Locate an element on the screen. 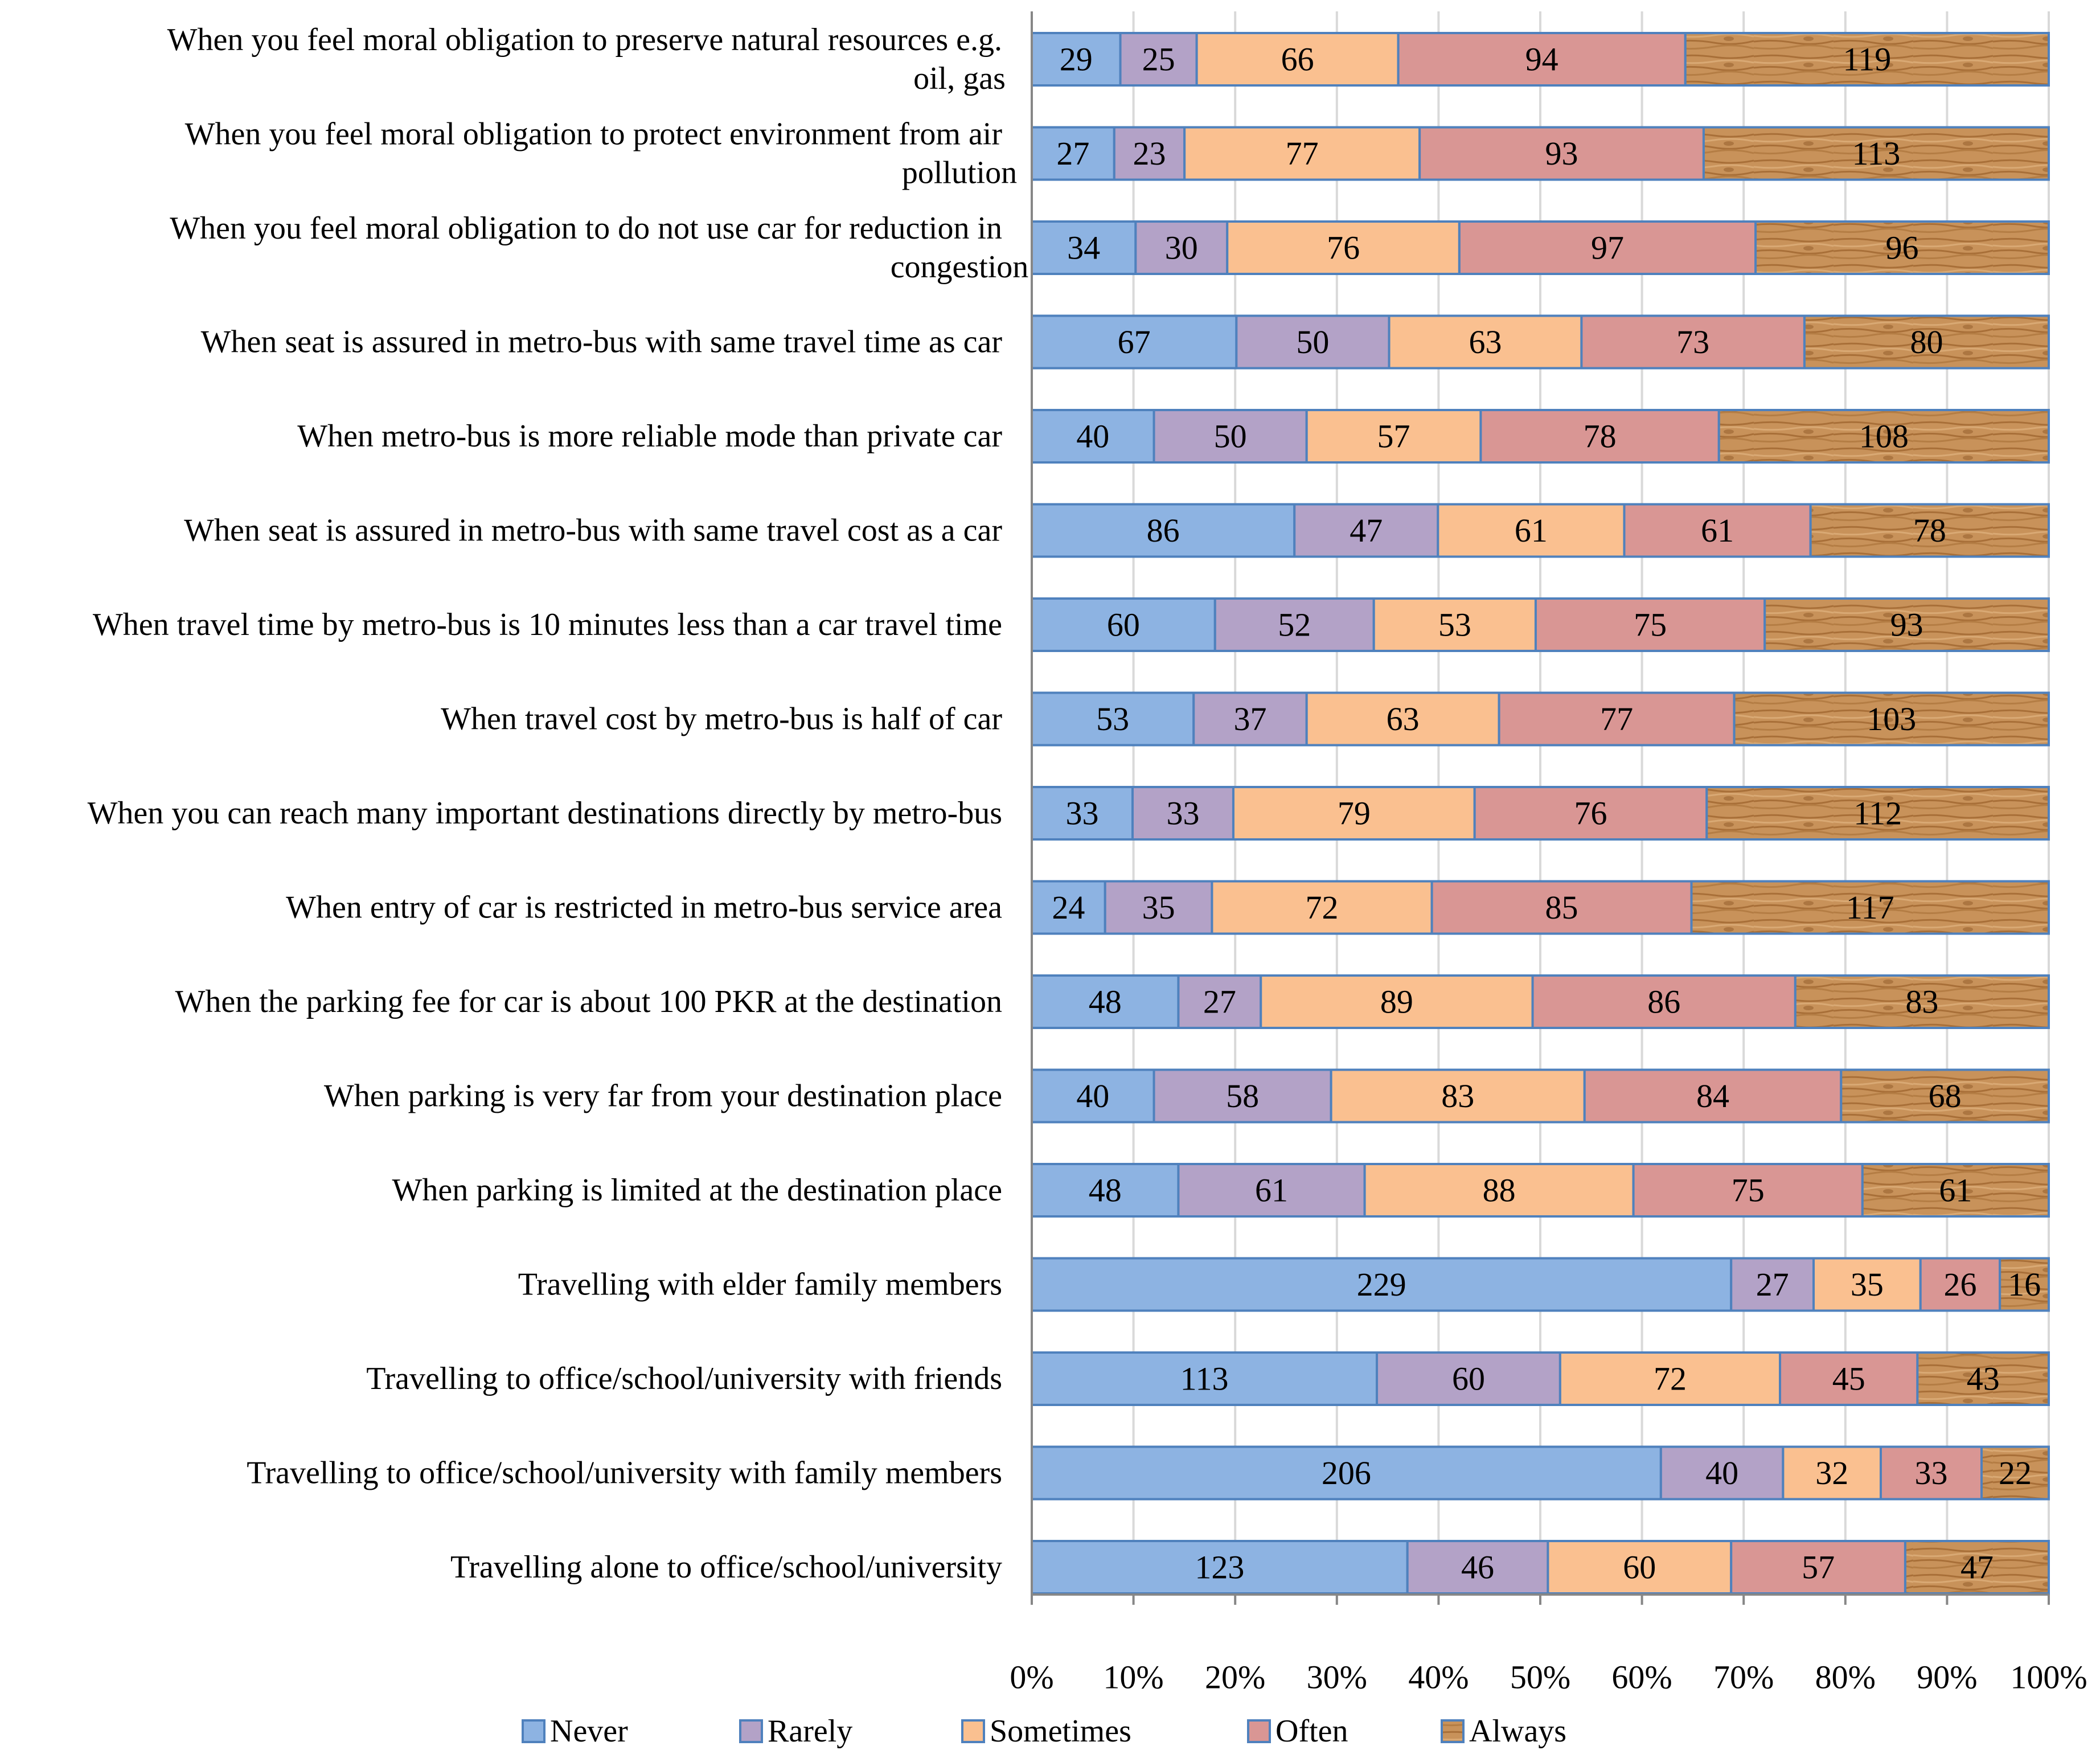  data-label-often: 45 is located at coordinates (1848, 1379).